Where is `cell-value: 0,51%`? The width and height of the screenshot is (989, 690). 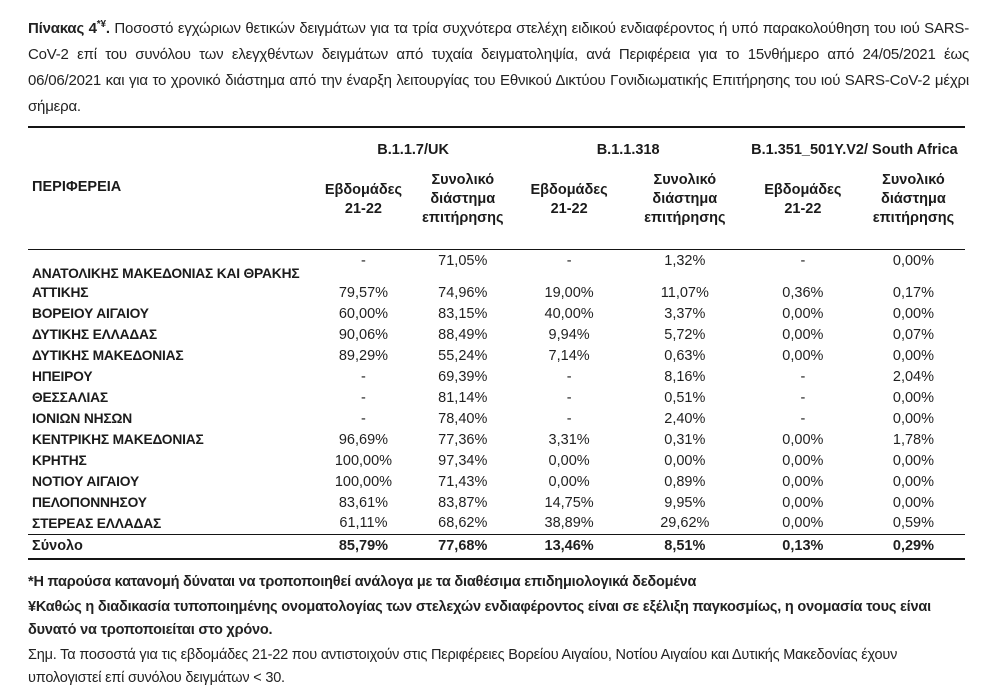
cell-value: 0,51% is located at coordinates (685, 397).